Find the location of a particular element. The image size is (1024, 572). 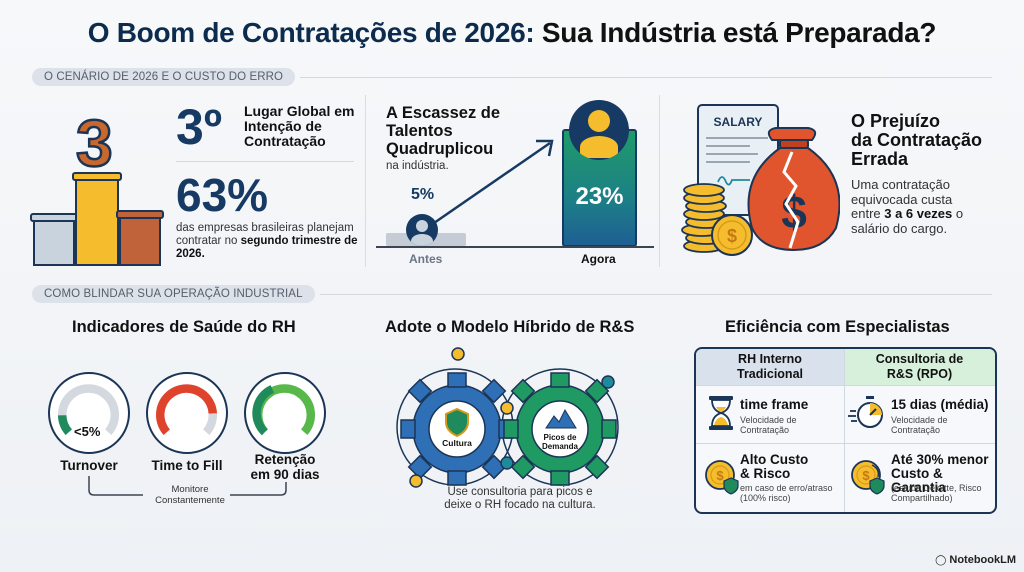

rpo-speed-label: Velocidade de Contratação is located at coordinates (919, 425).